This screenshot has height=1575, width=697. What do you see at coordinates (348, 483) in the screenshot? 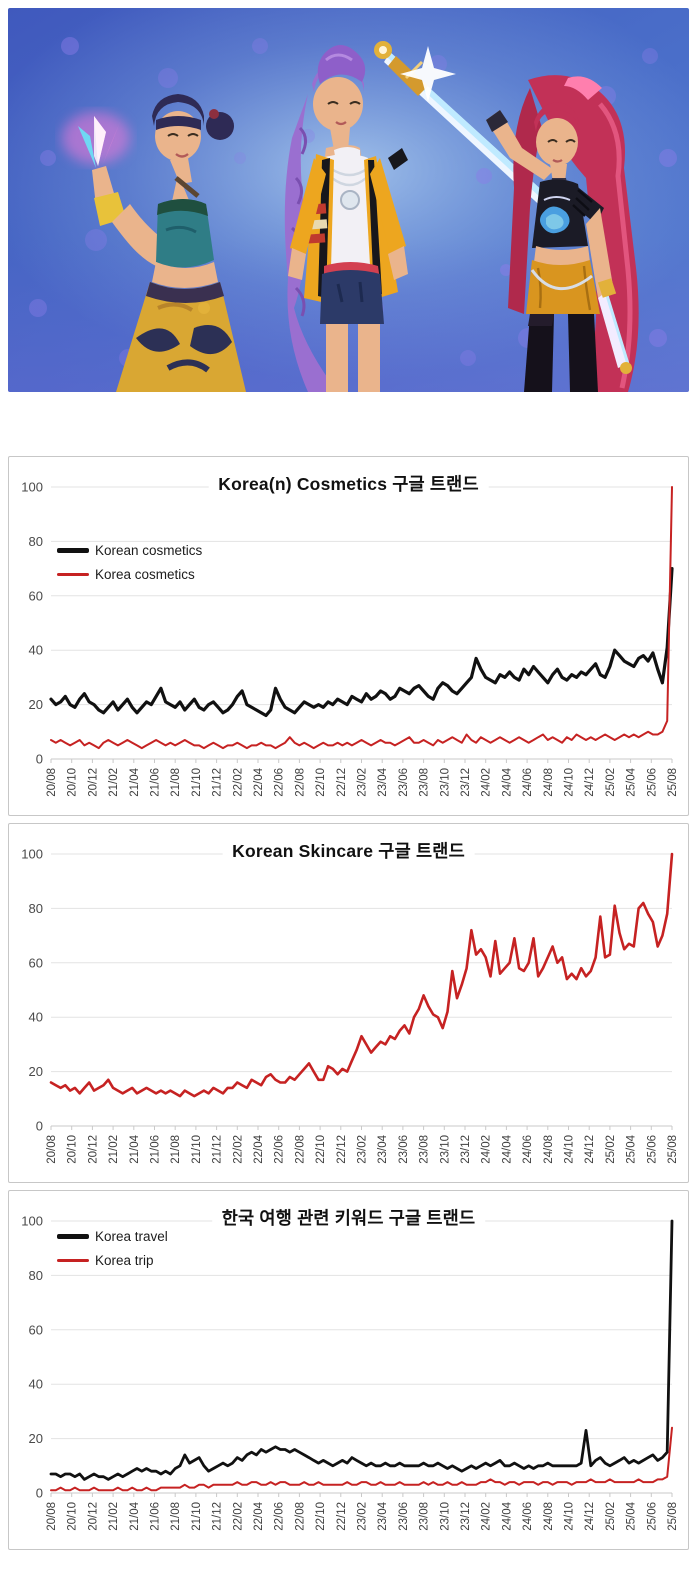
I see `chart-title: Korea(n) Cosmetics 구글 트랜드` at bounding box center [348, 483].